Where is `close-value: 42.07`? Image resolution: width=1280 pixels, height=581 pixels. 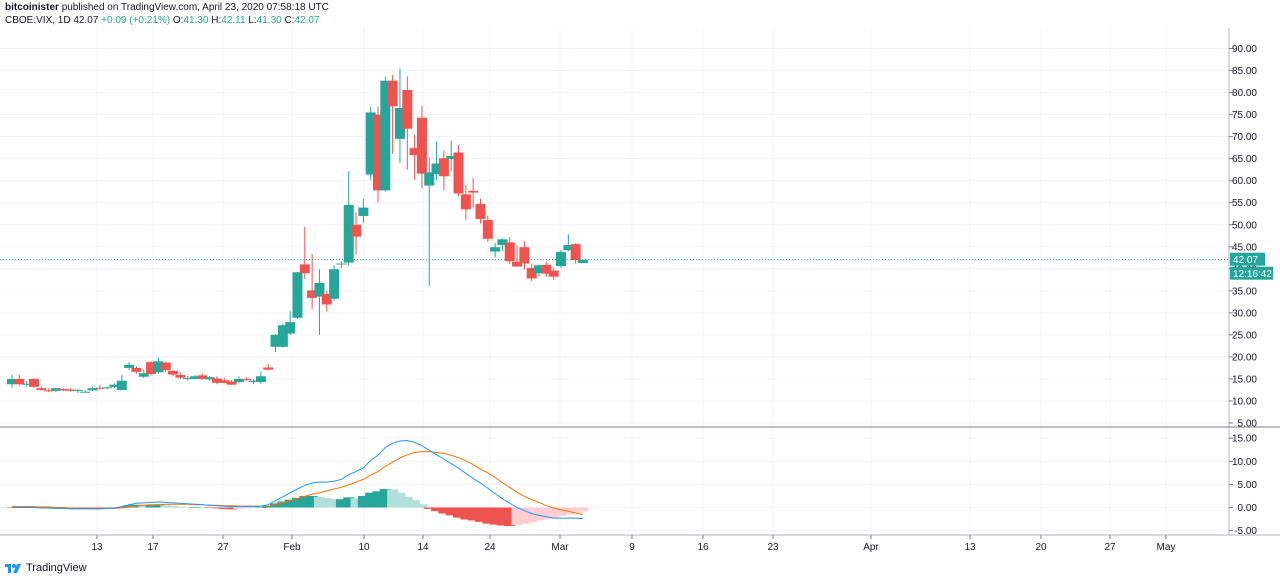
close-value: 42.07 is located at coordinates (307, 20).